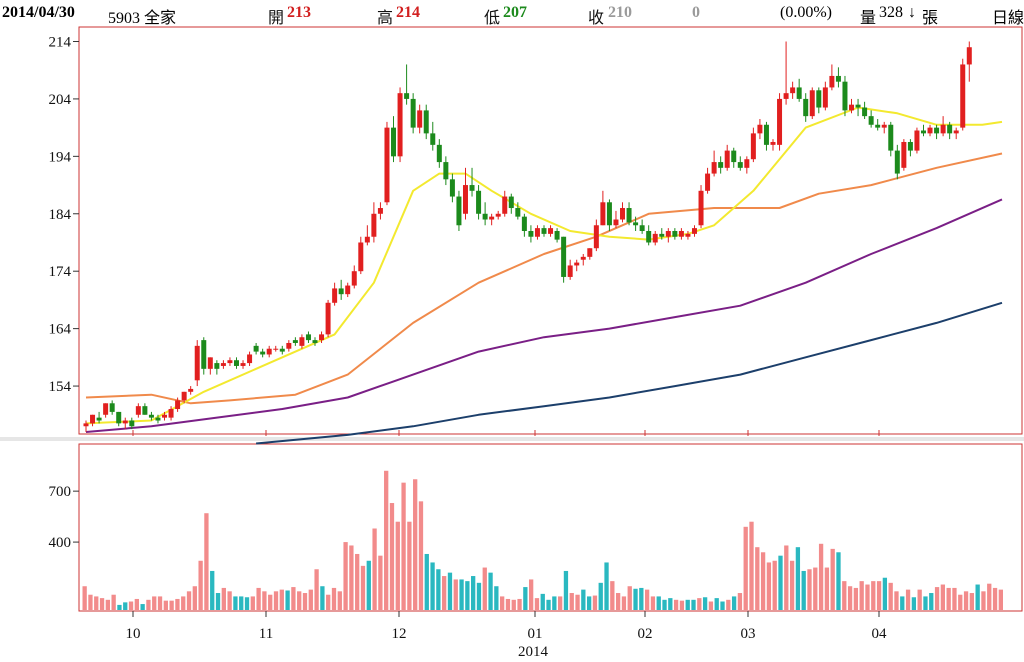 This screenshot has height=662, width=1024. I want to click on volume-unit: 張, so click(930, 18).